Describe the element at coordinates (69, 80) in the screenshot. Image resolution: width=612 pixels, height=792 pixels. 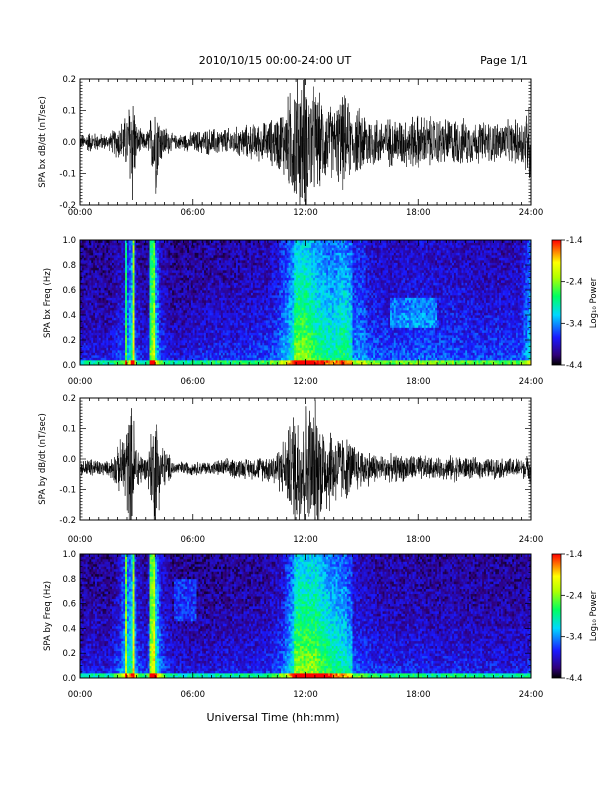
I see `y-tick-label: 0.2` at that location.